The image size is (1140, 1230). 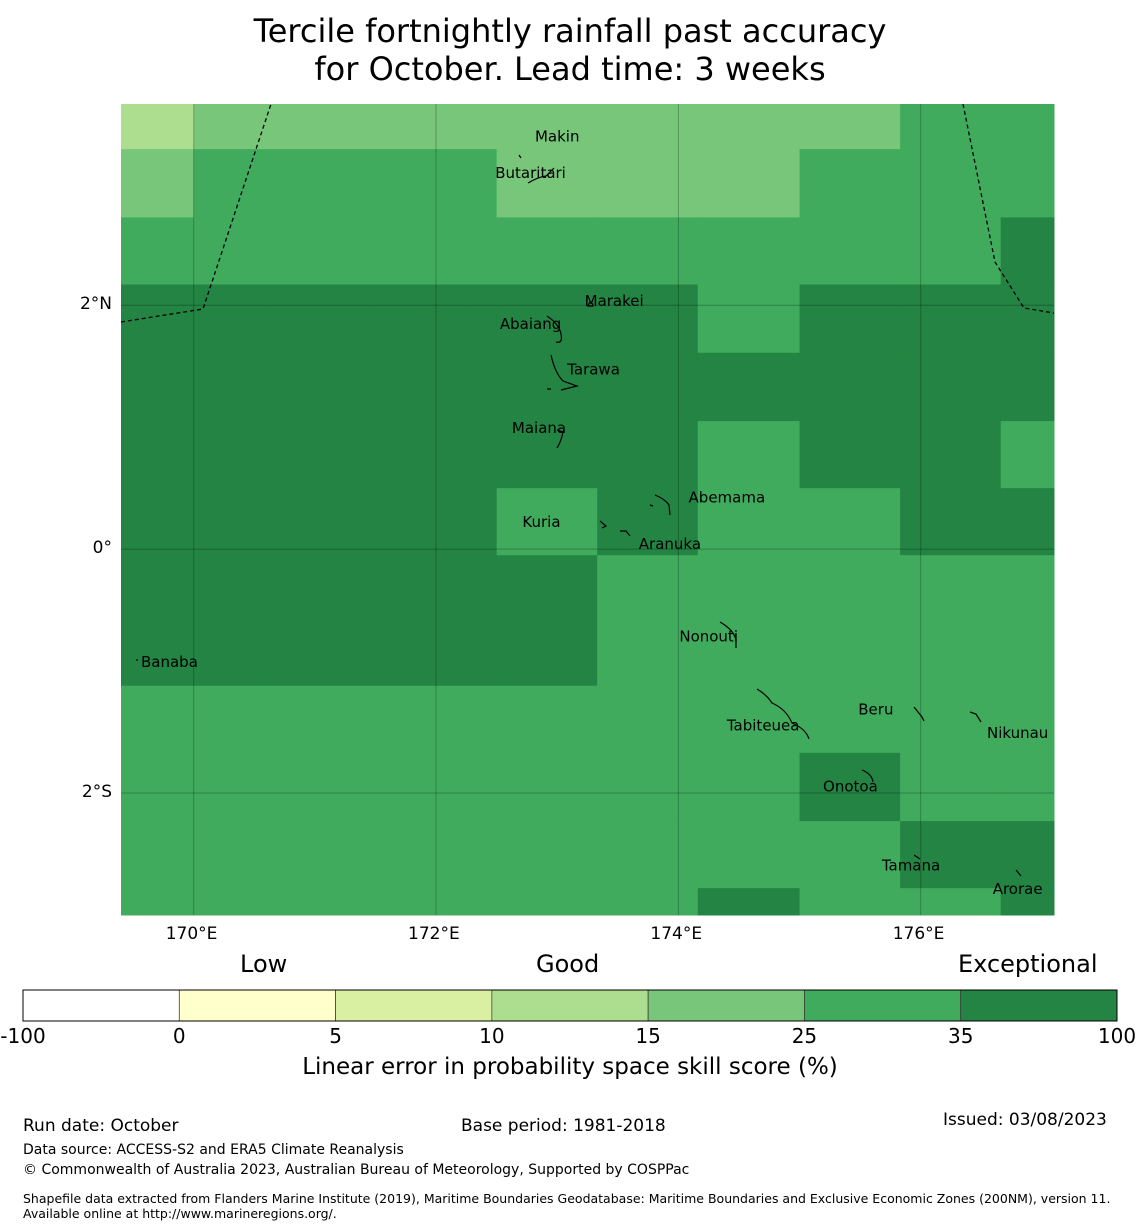 I want to click on island-label: Aranuka, so click(x=670, y=544).